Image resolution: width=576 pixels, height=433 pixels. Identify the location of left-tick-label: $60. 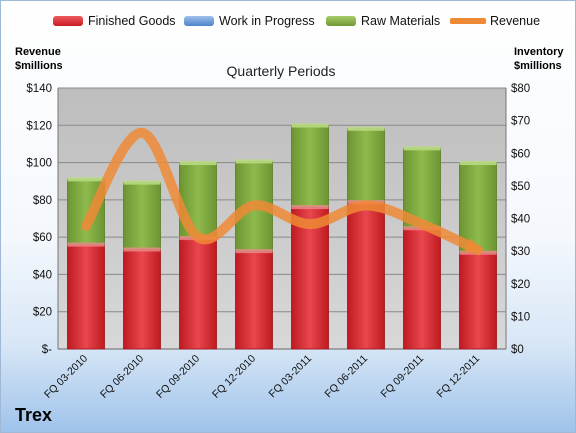
(42, 238).